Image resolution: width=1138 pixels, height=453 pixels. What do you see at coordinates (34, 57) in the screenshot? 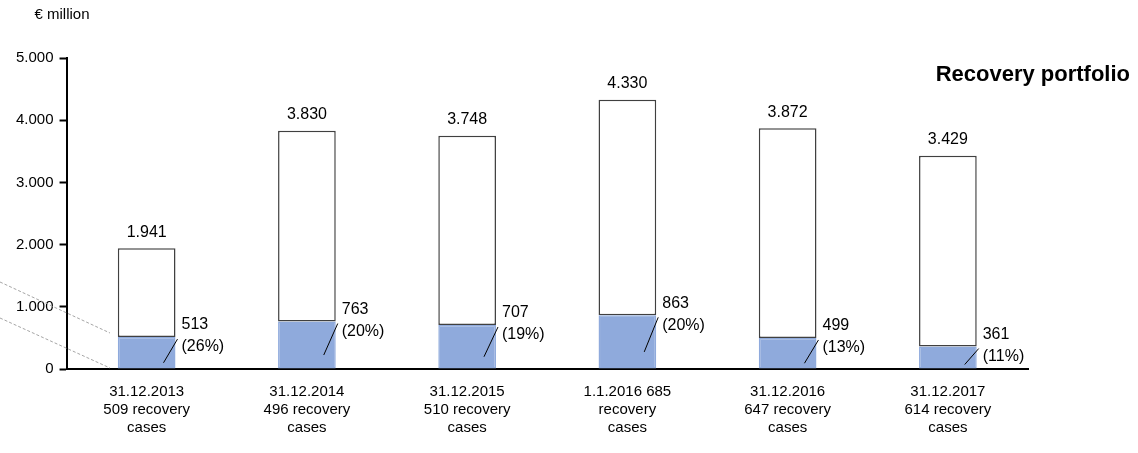
I see `y-tick-label: 5.000` at bounding box center [34, 57].